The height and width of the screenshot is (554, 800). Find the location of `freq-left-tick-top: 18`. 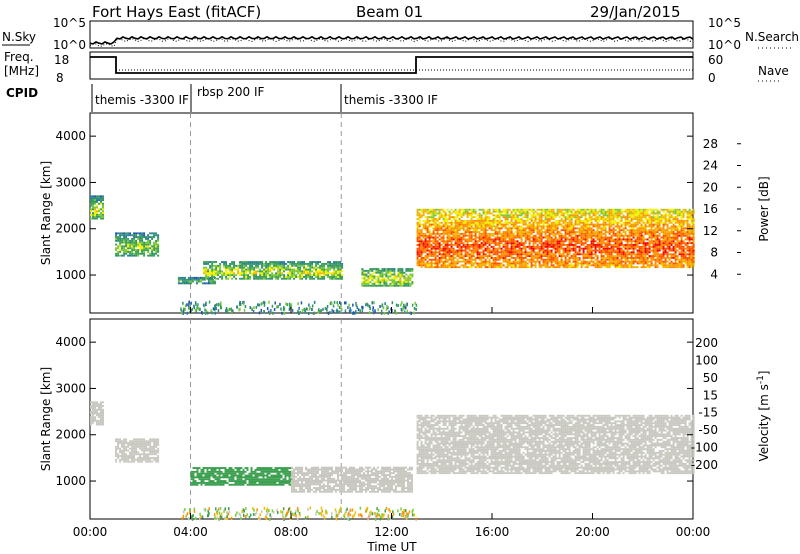

freq-left-tick-top: 18 is located at coordinates (61, 60).